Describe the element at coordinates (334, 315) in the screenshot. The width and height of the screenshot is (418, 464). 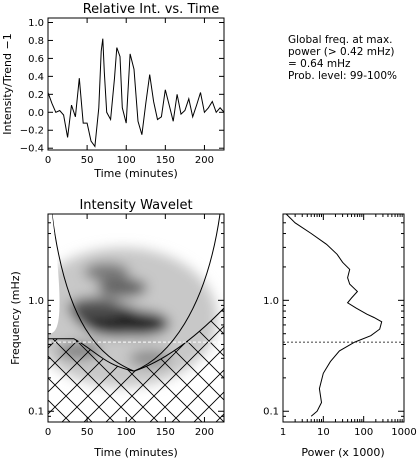
I see `power-line` at that location.